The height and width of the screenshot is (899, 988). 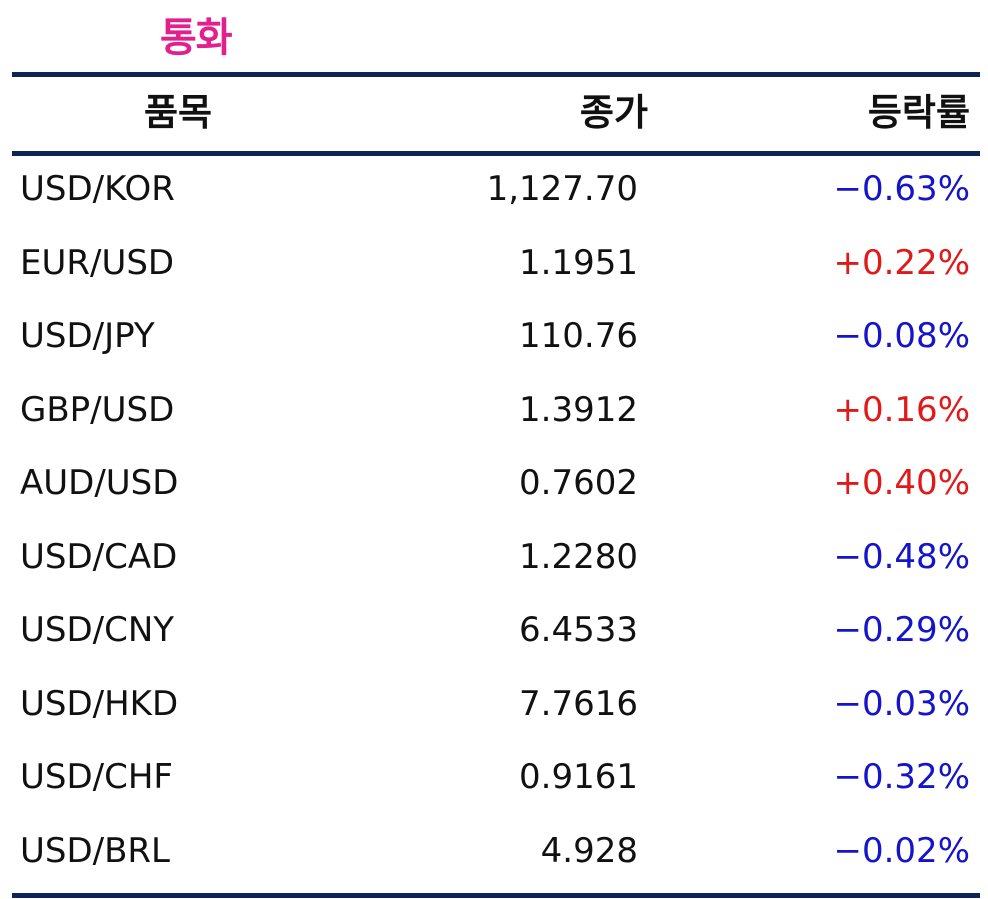 I want to click on cell-change: −0.29%, so click(x=902, y=630).